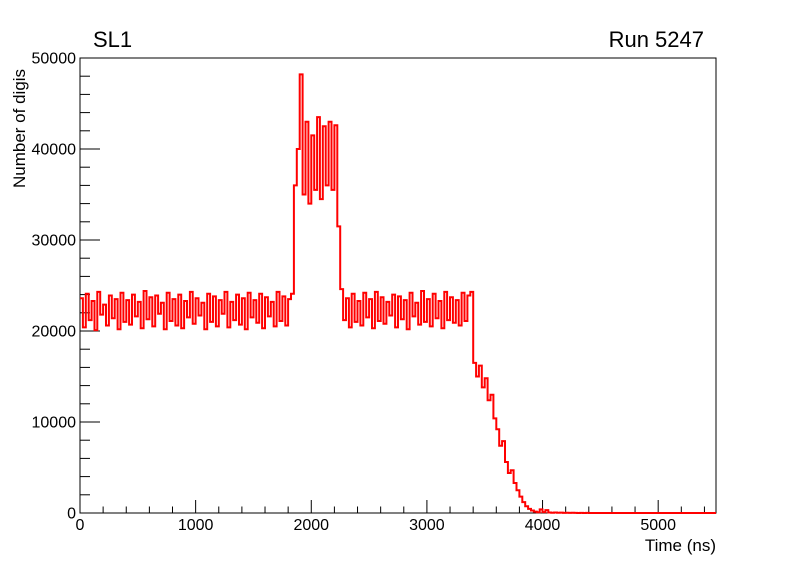 The image size is (796, 572). I want to click on x-tick-label: 1000, so click(196, 525).